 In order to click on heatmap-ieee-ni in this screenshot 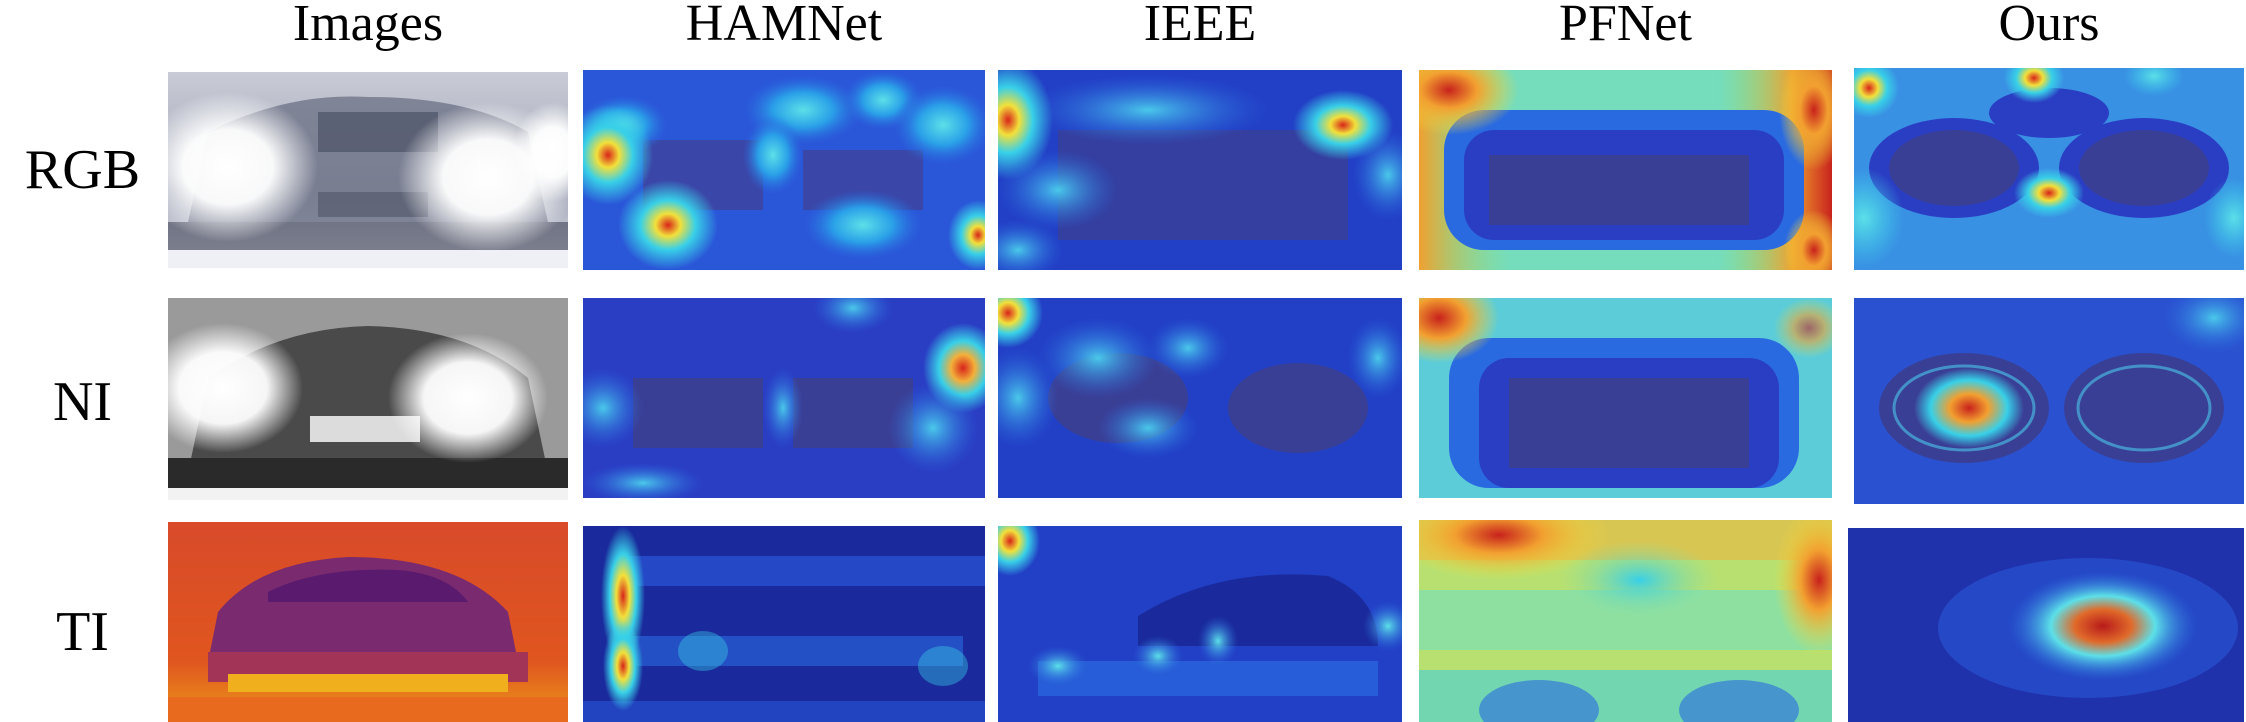, I will do `click(1200, 398)`.